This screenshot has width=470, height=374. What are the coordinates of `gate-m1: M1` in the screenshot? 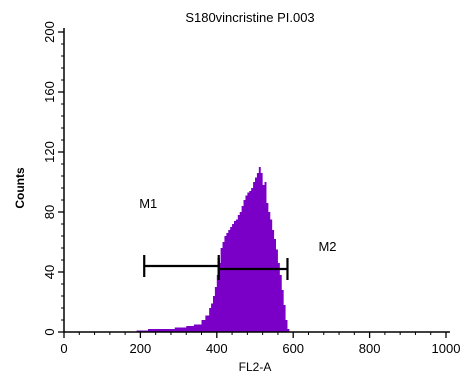 It's located at (179, 236).